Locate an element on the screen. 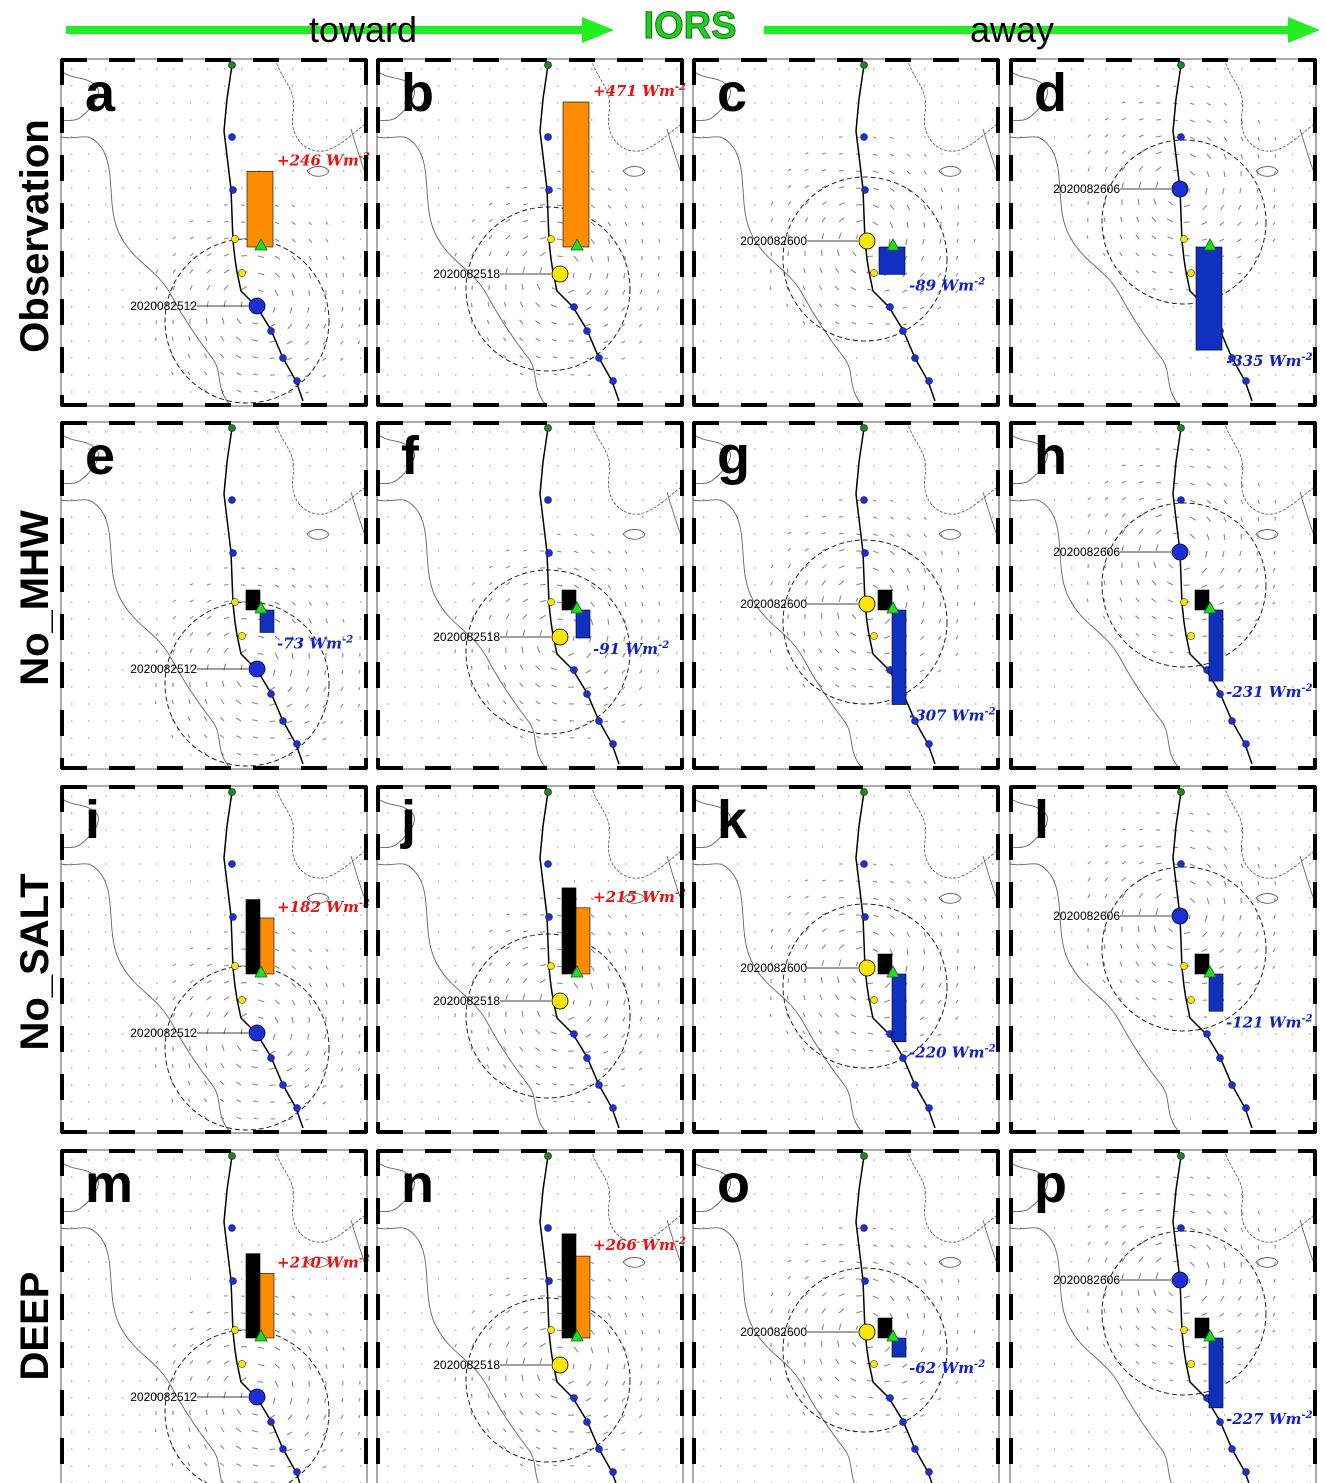 The width and height of the screenshot is (1326, 1483). panel-l: 2020082606 -121 Wm-2 l is located at coordinates (1163, 959).